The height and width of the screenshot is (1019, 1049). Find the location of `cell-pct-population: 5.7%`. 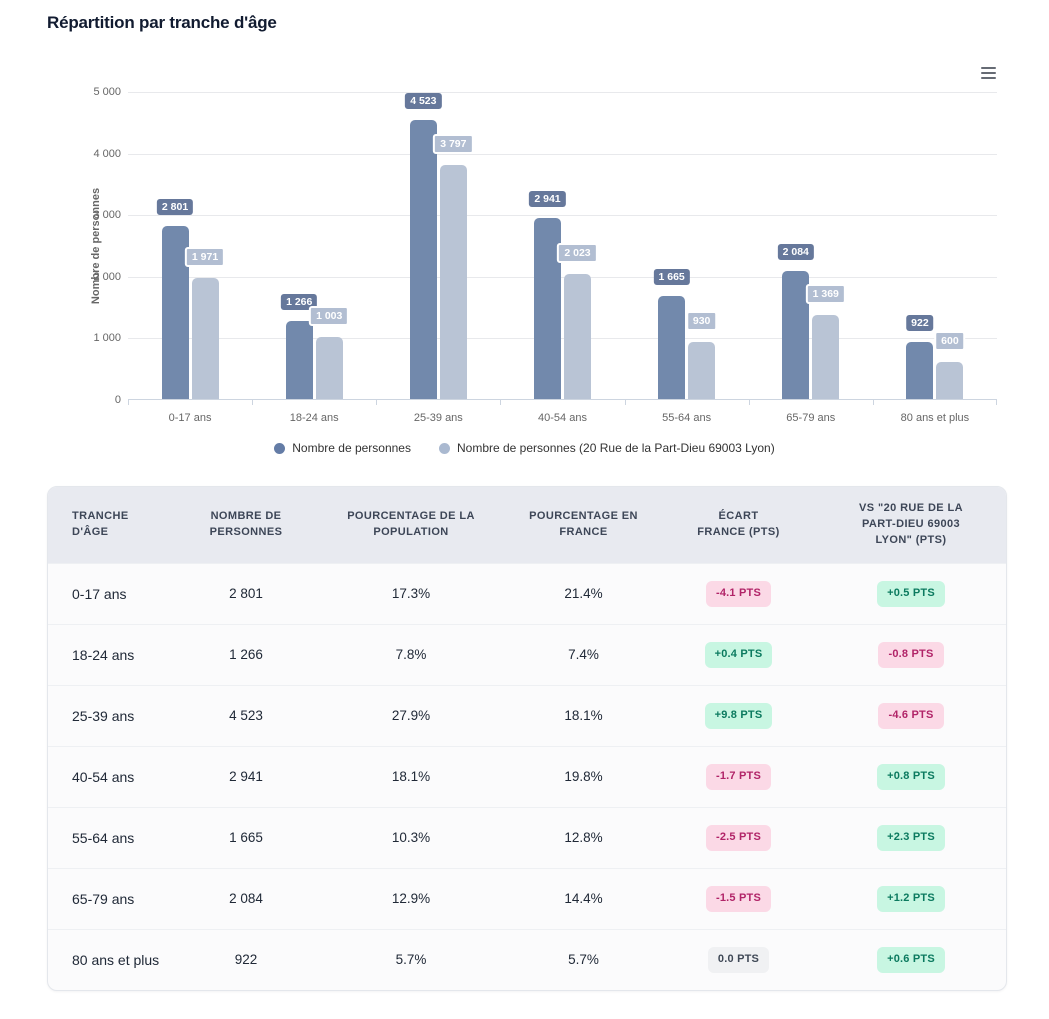

cell-pct-population: 5.7% is located at coordinates (411, 960).